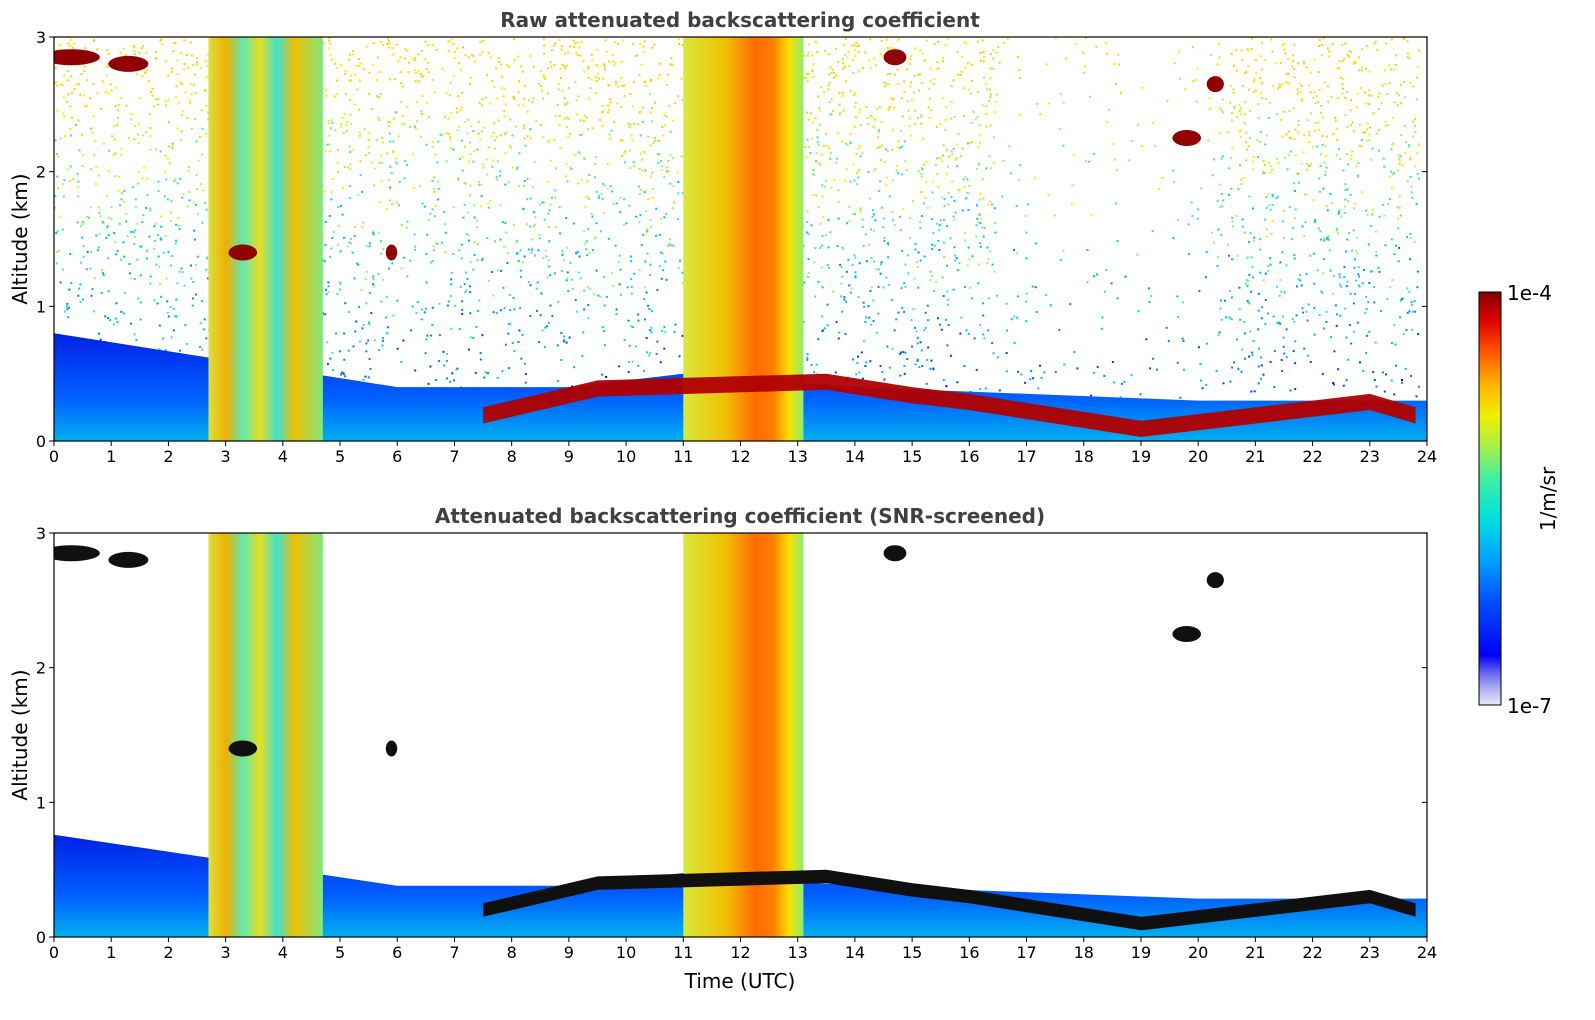  Describe the element at coordinates (340, 952) in the screenshot. I see `x-tick-label: 5` at that location.